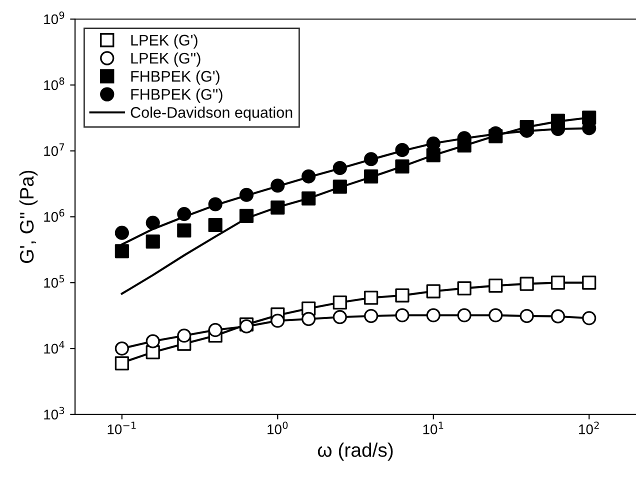 Image resolution: width=636 pixels, height=478 pixels. What do you see at coordinates (589, 428) in the screenshot?
I see `x-tick-label: 10$^{2}$` at bounding box center [589, 428].